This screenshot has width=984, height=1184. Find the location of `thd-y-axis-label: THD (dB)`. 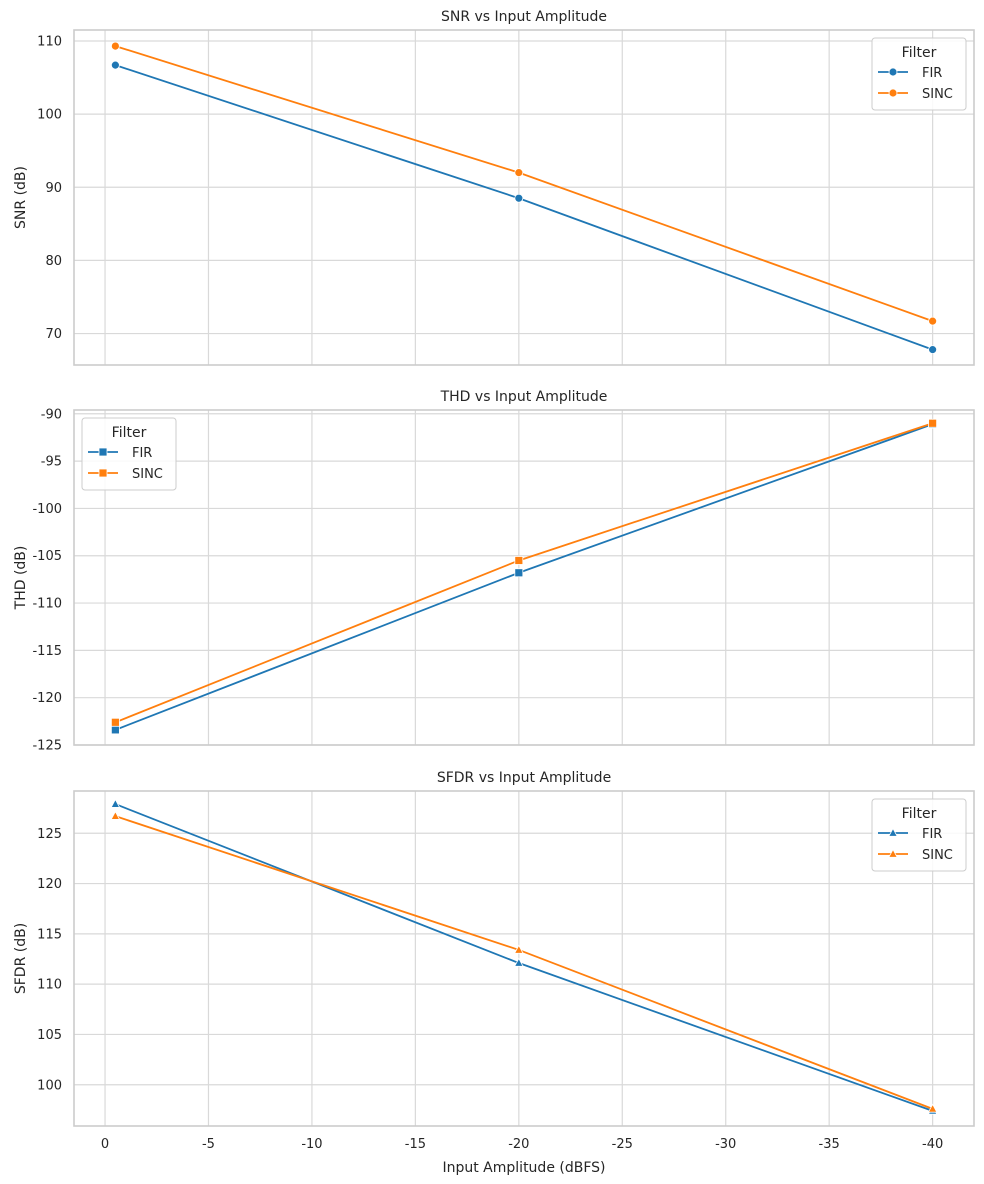

thd-y-axis-label: THD (dB) is located at coordinates (21, 578).